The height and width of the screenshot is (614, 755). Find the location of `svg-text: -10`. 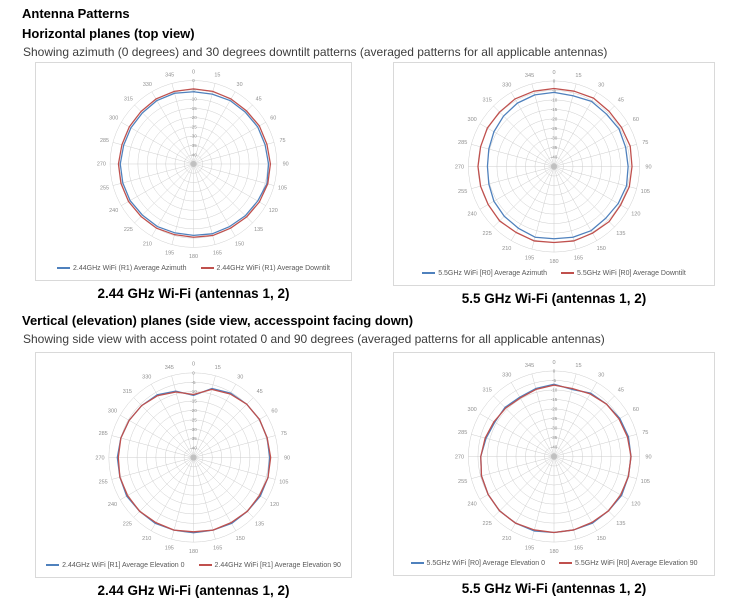

svg-text: -10 is located at coordinates (554, 100).